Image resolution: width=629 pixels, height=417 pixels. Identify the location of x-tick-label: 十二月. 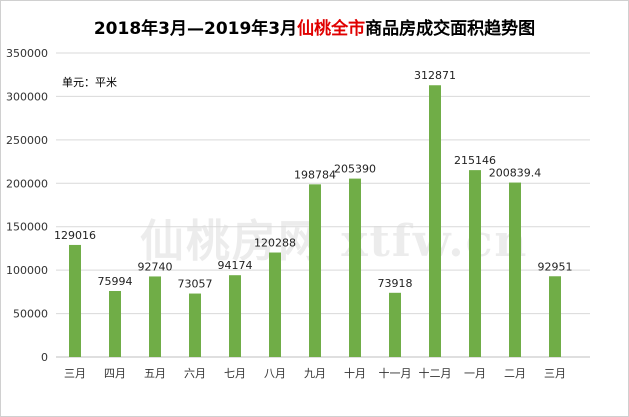
(435, 373).